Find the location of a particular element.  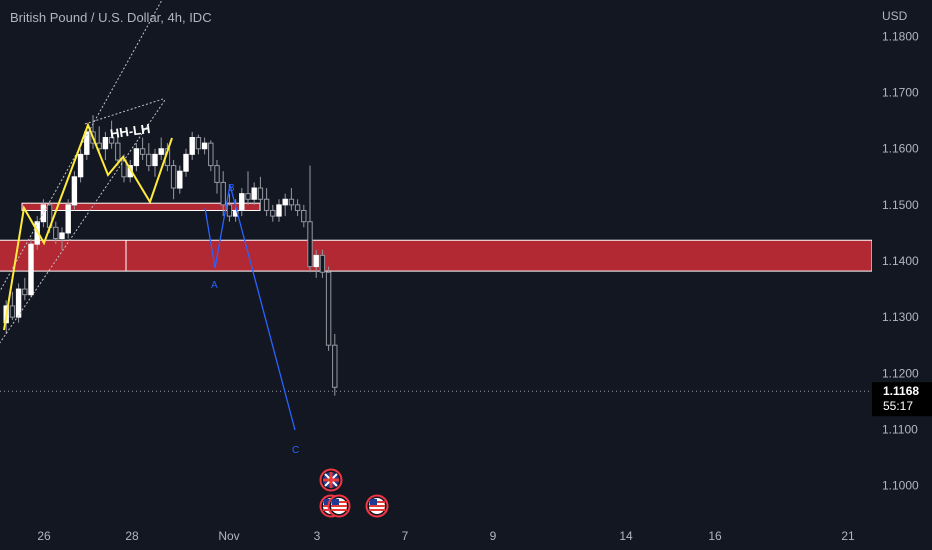

wave-label-b: B is located at coordinates (231, 188).